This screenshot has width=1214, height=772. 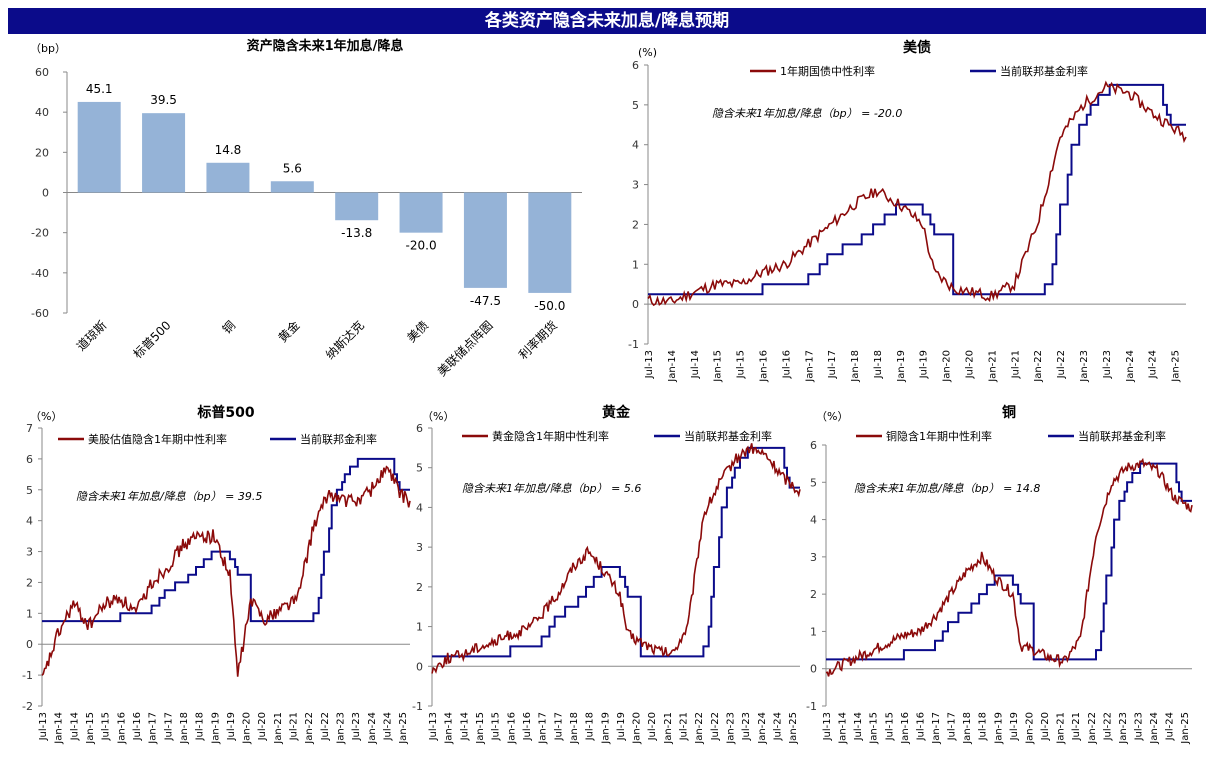 I want to click on spx-x-tick-label: Jul-24, so click(x=388, y=726).